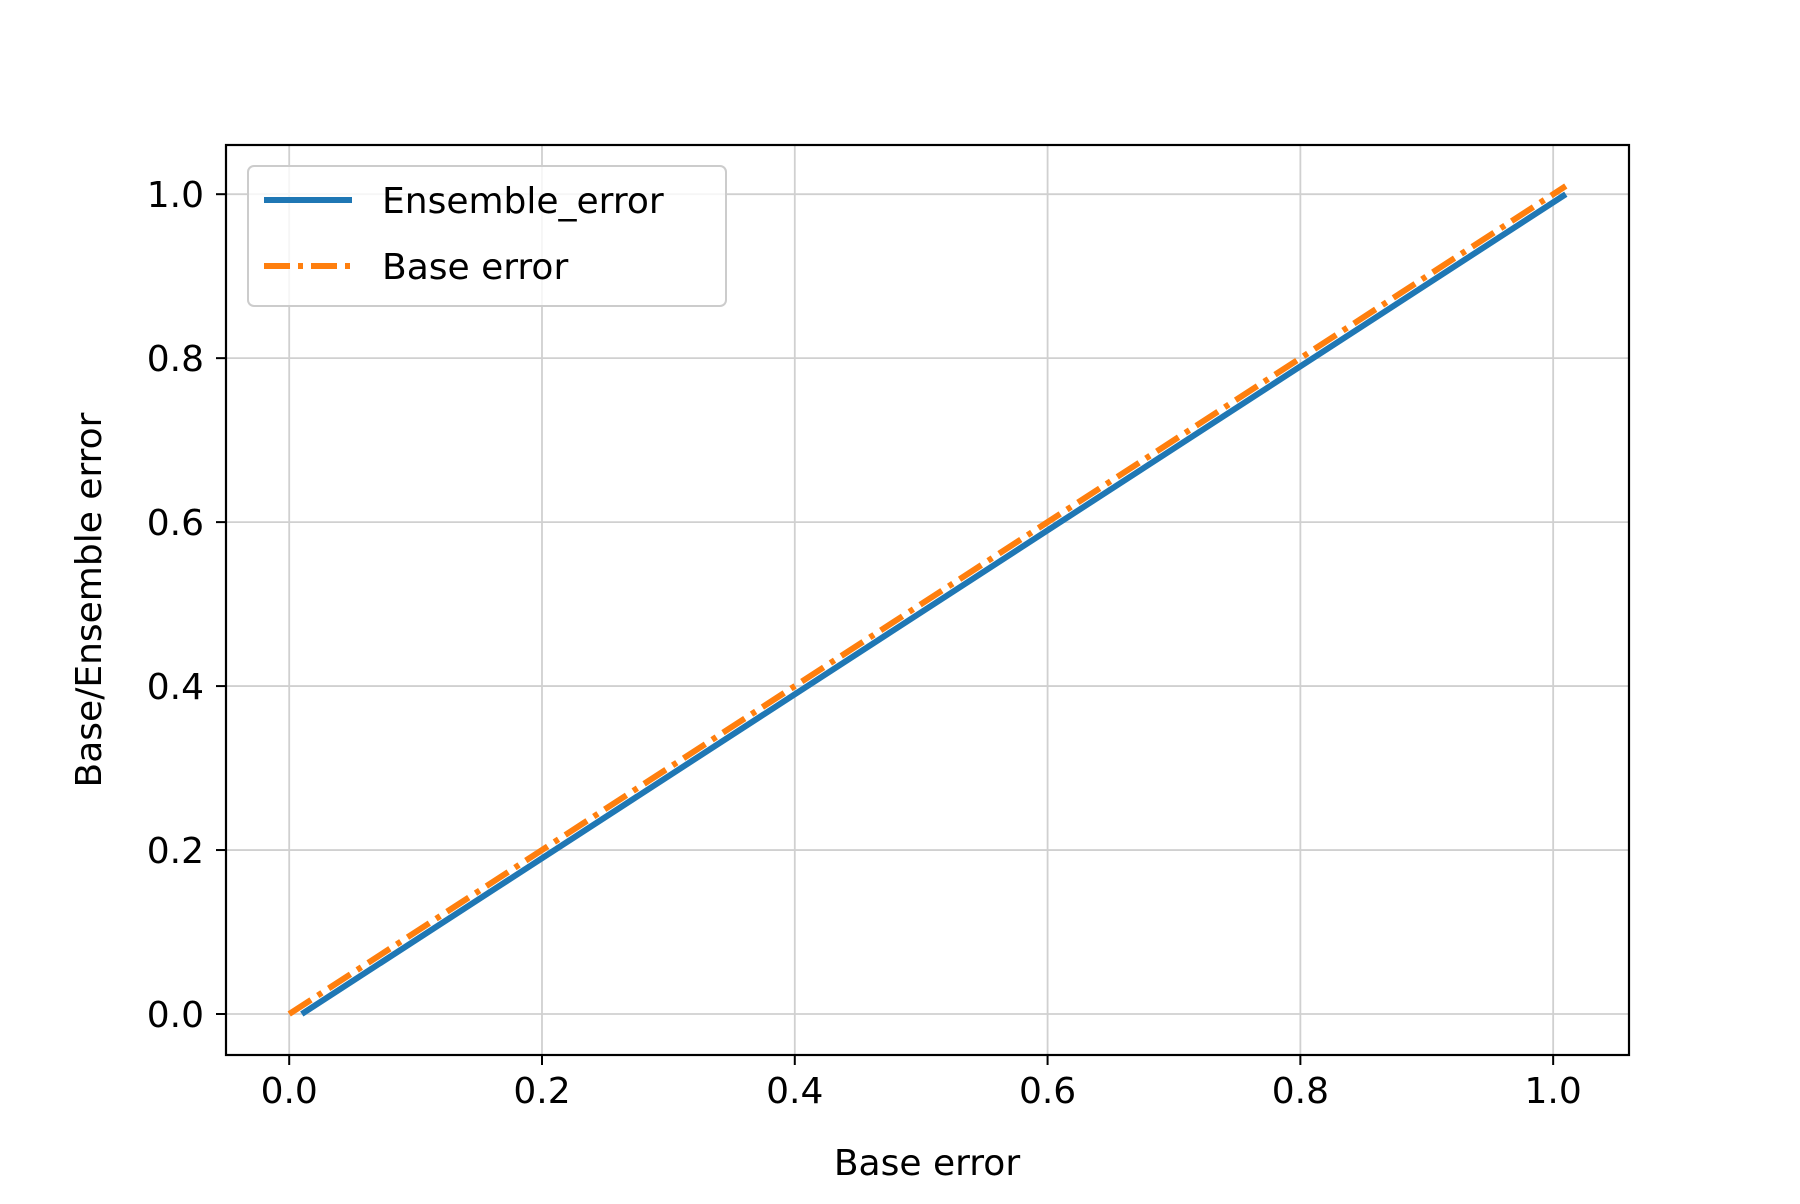 The height and width of the screenshot is (1204, 1800). I want to click on x-tick-label: 0.4, so click(794, 1091).